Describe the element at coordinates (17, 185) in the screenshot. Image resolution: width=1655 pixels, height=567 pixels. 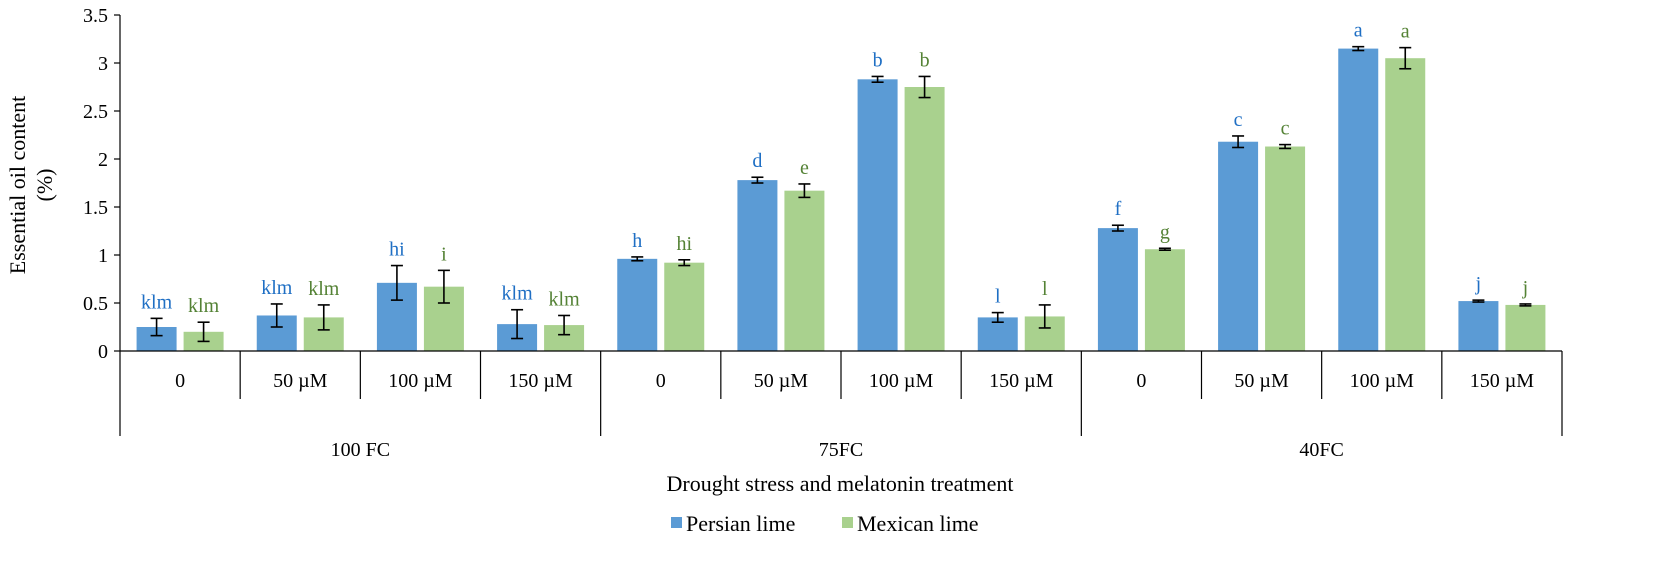
I see `y-axis-title-line1: Essential oil content` at that location.